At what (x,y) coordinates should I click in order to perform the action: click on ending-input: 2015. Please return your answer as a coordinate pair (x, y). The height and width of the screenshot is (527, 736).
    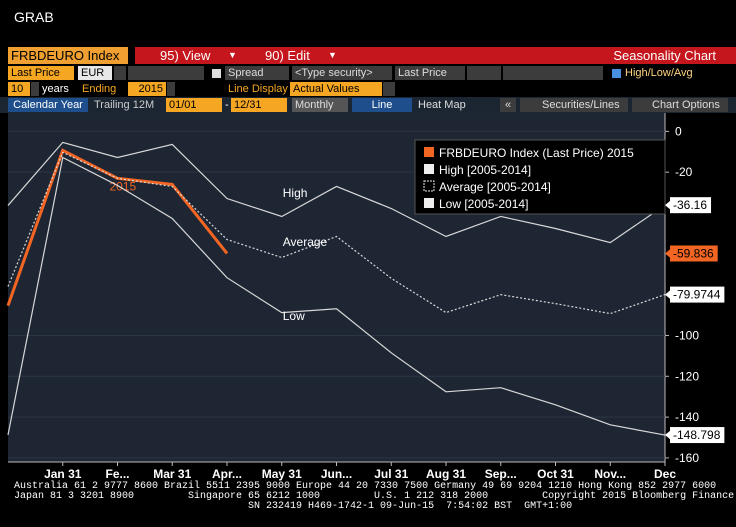
    Looking at the image, I should click on (147, 89).